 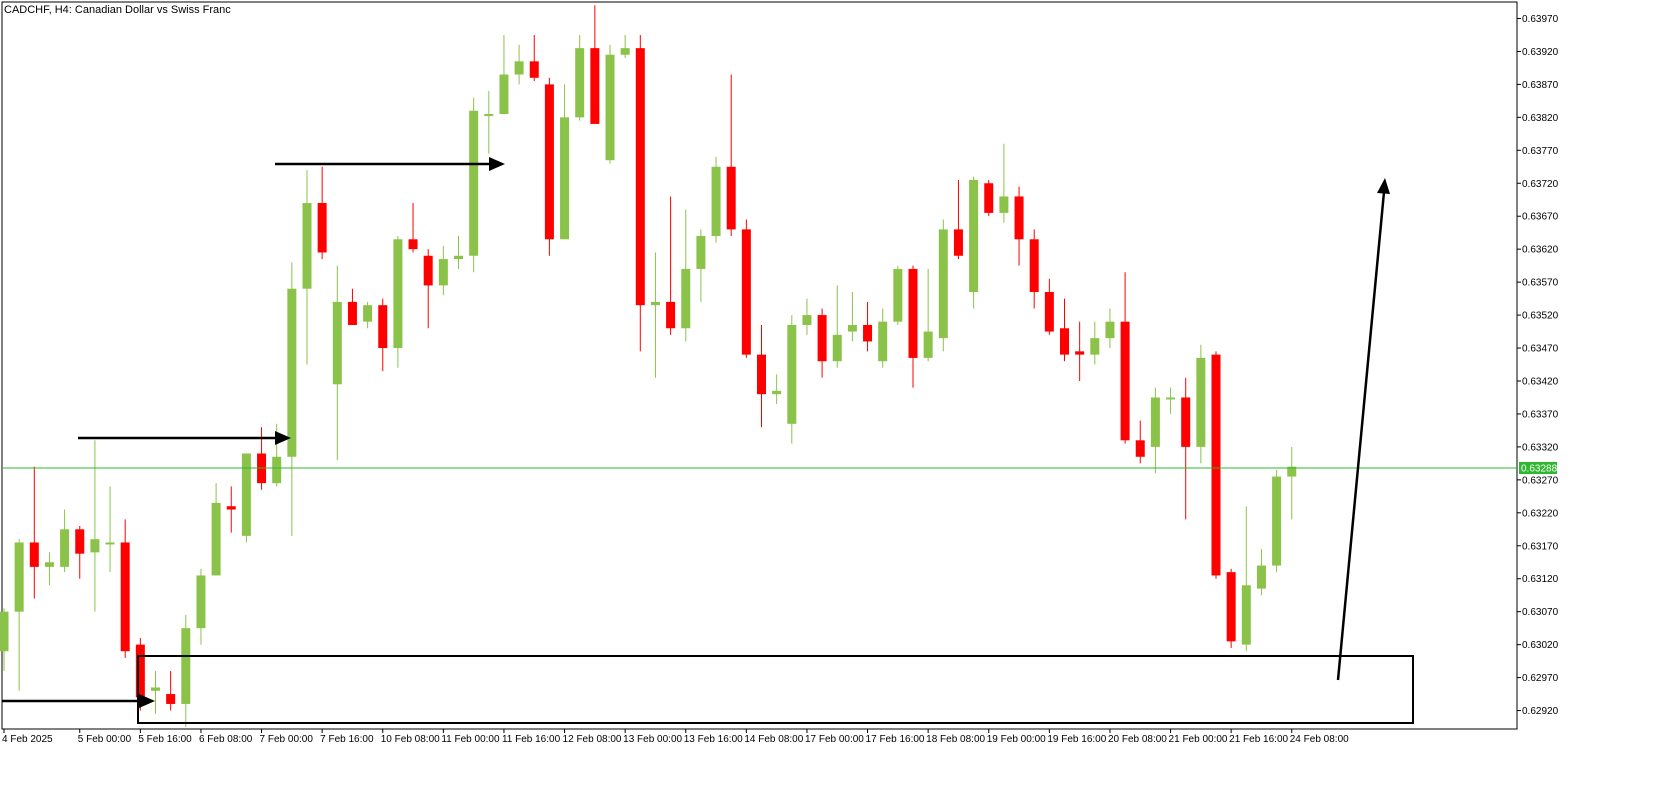 I want to click on x-tick-label: 10 Feb 08:00, so click(x=410, y=739).